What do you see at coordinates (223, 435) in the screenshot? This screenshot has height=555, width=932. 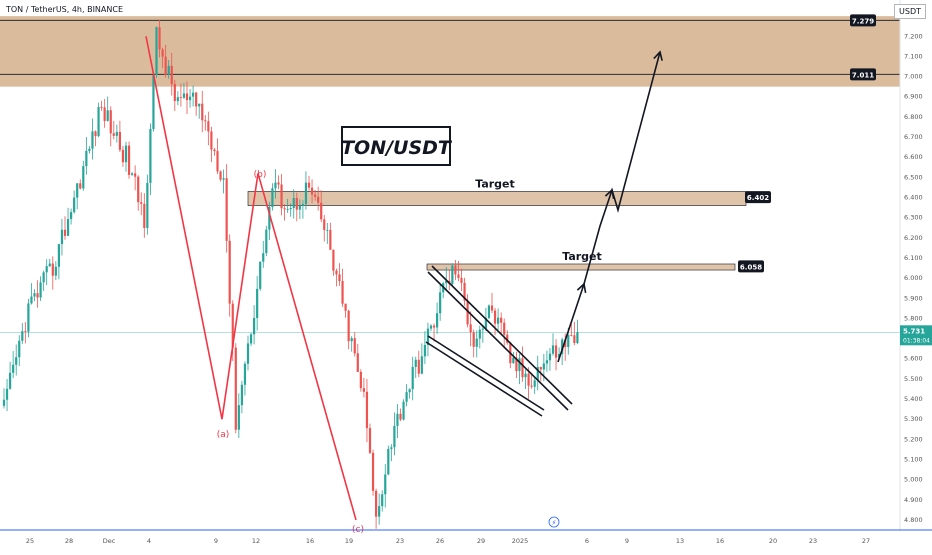 I see `wave-label: (a)` at bounding box center [223, 435].